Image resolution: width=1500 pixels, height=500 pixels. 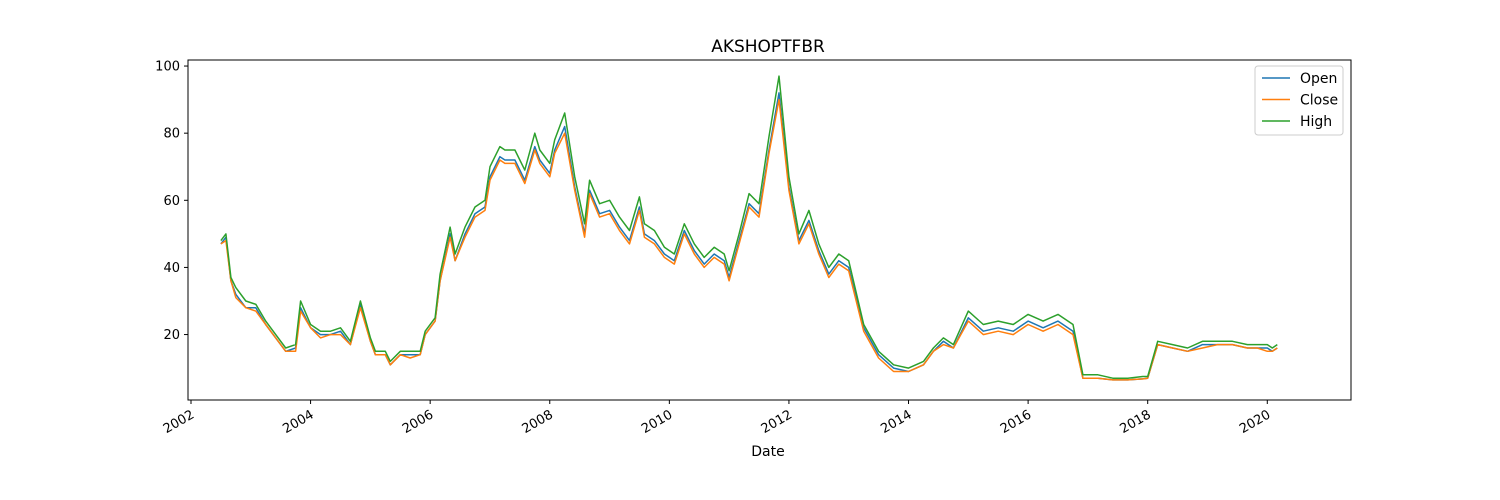 I want to click on y-tick-label: 20, so click(x=171, y=335).